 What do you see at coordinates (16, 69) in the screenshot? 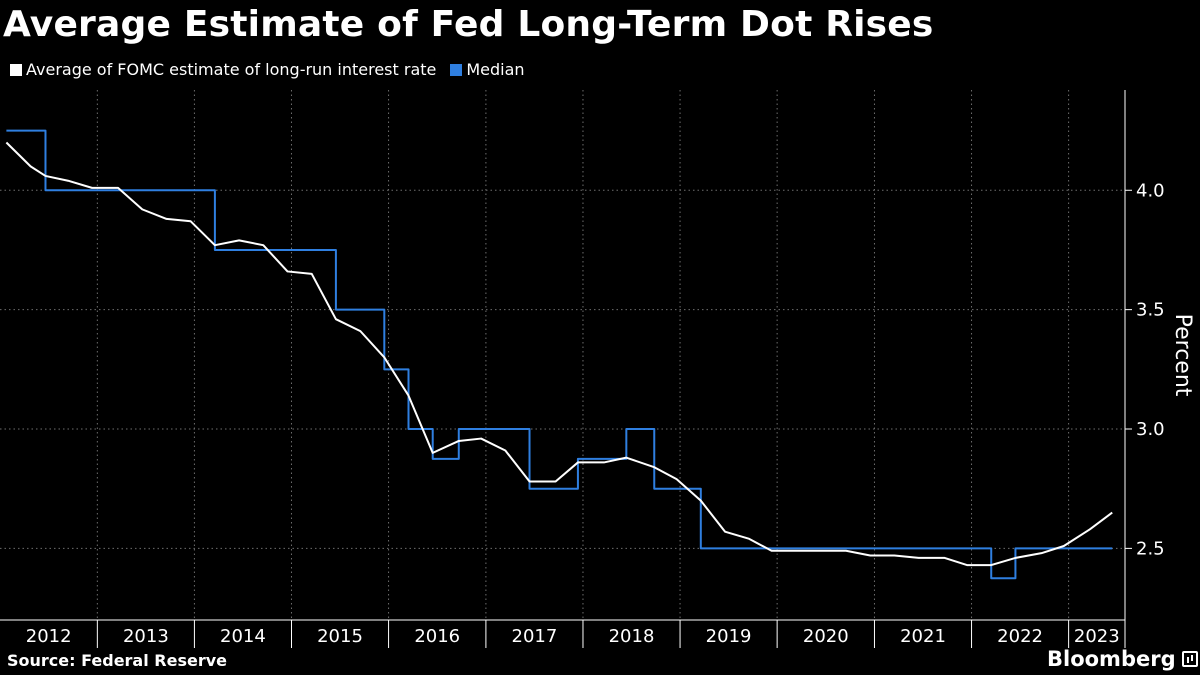
I see `legend-swatch-average` at bounding box center [16, 69].